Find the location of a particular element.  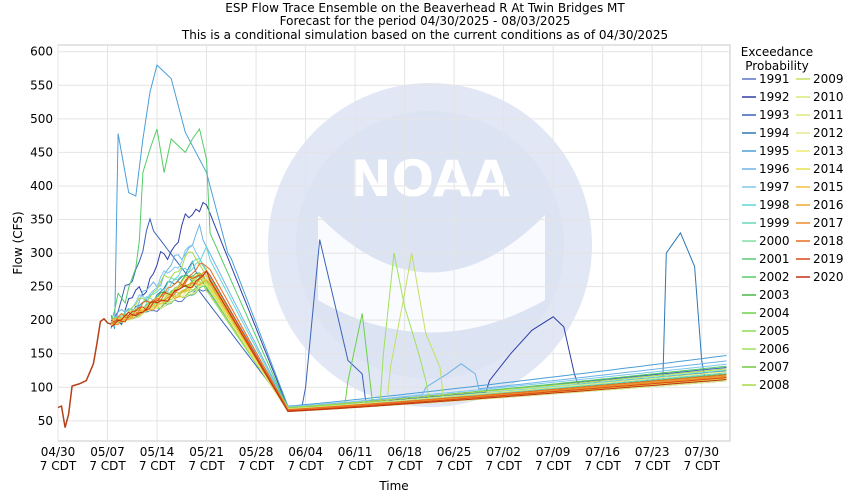

legend-label-2011: 2011 is located at coordinates (828, 115).